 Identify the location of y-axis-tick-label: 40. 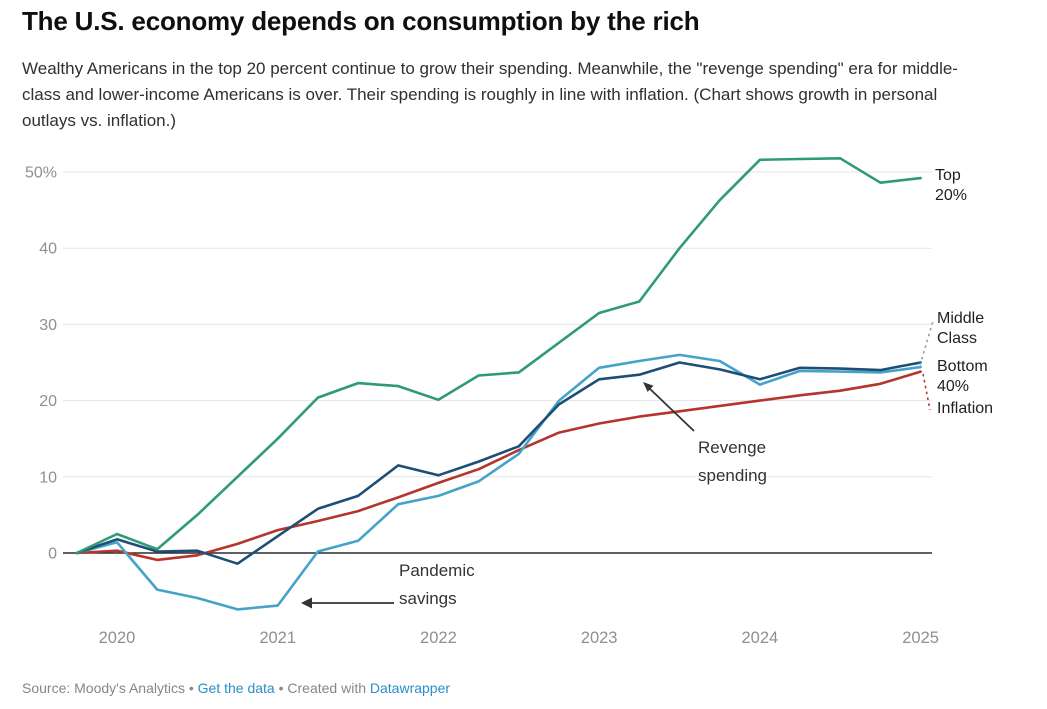
(48, 249).